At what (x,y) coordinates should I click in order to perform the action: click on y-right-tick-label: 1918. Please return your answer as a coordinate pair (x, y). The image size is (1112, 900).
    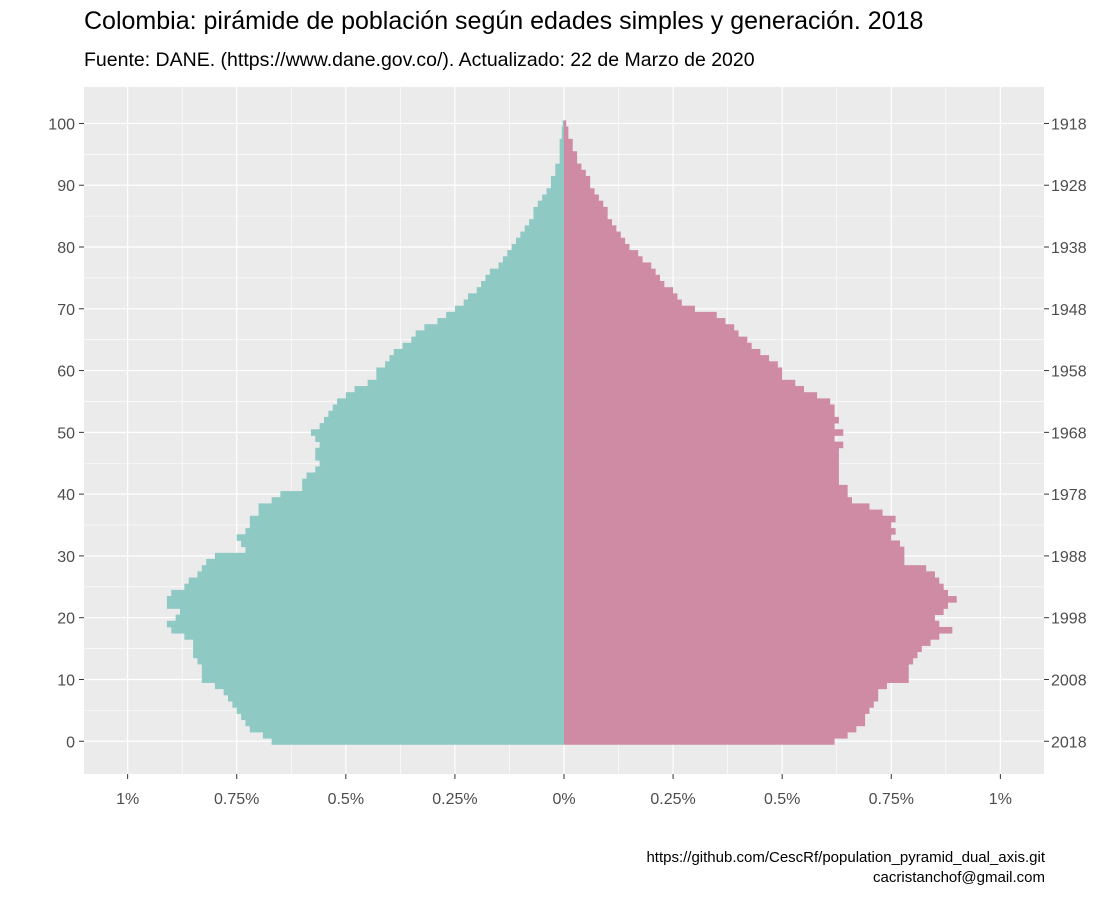
    Looking at the image, I should click on (1069, 124).